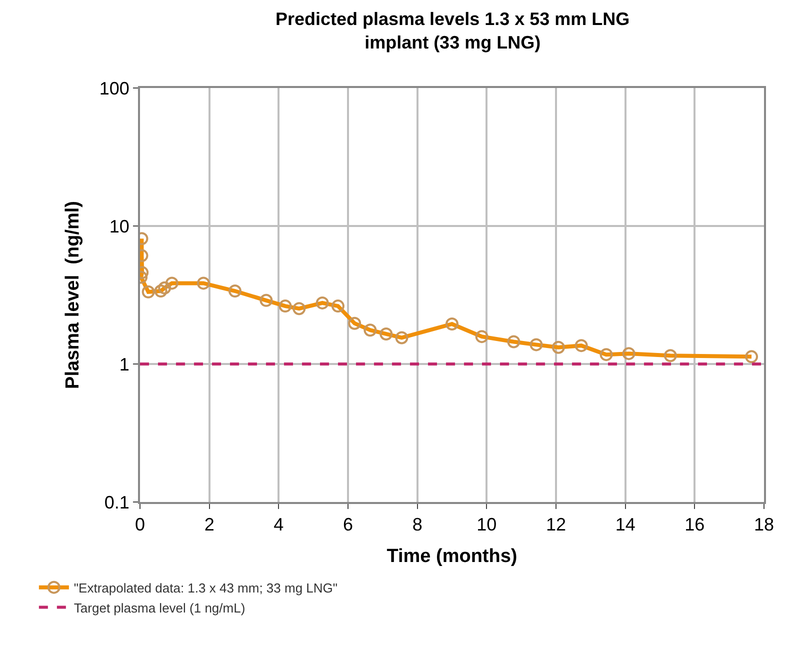 The width and height of the screenshot is (794, 655). I want to click on x-tick-label: 0, so click(140, 524).